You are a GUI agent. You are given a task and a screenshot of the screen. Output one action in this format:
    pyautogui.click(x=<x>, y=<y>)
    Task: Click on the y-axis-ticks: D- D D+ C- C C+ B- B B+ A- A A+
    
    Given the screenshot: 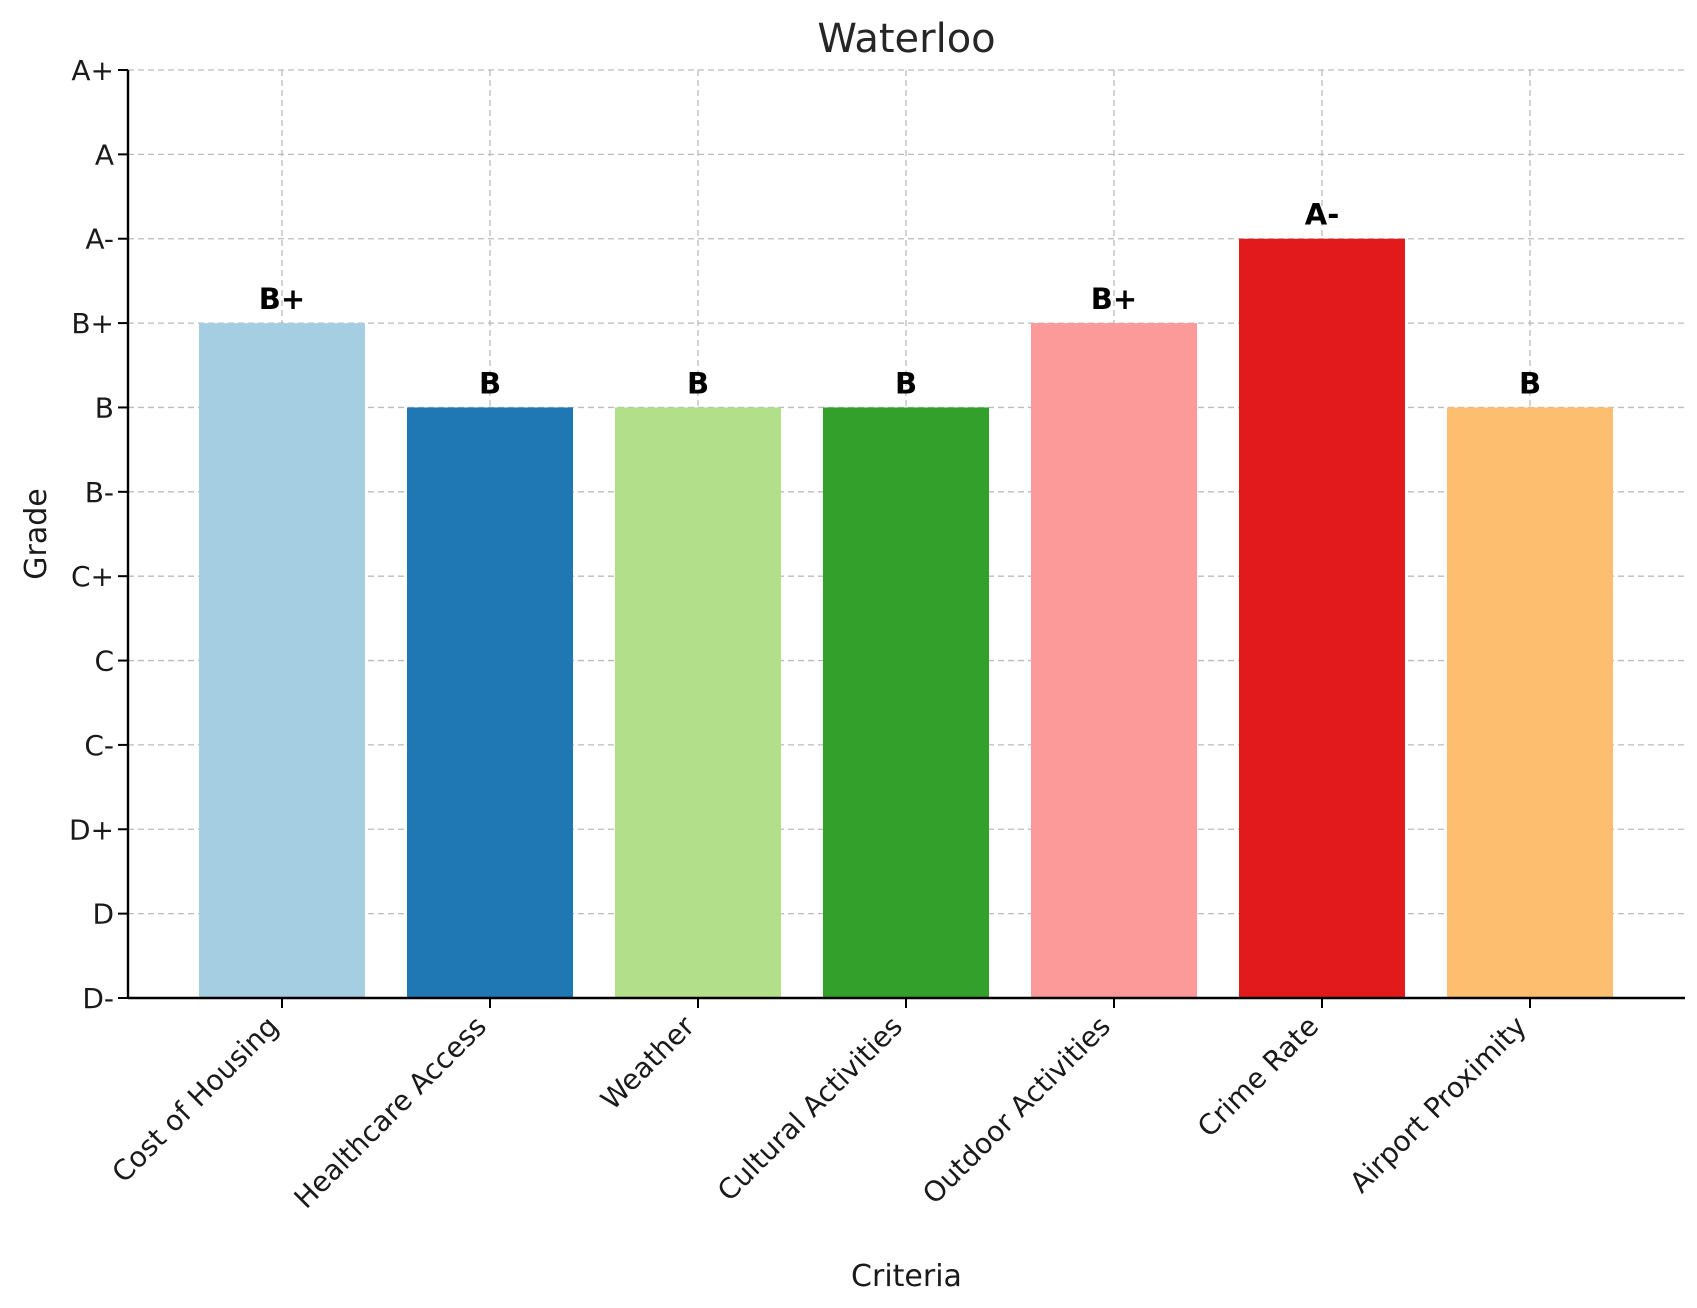 What is the action you would take?
    pyautogui.click(x=98, y=534)
    